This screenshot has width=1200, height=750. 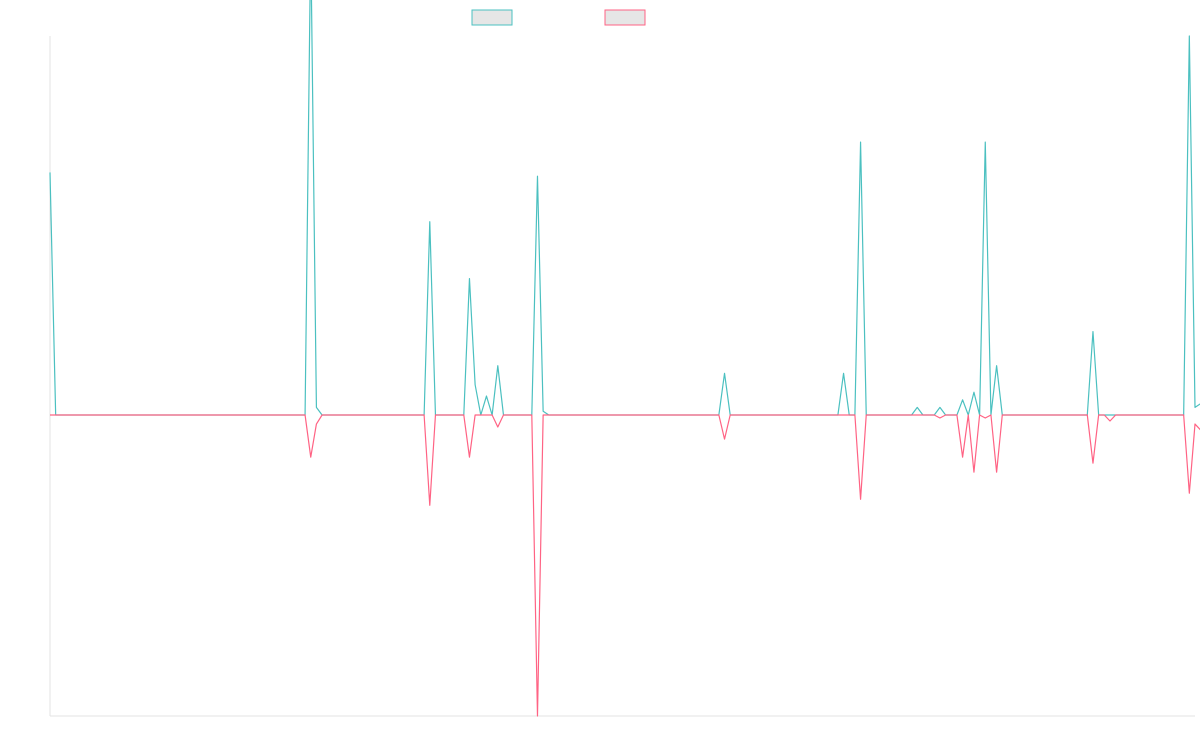 I want to click on legend, so click(x=558, y=17).